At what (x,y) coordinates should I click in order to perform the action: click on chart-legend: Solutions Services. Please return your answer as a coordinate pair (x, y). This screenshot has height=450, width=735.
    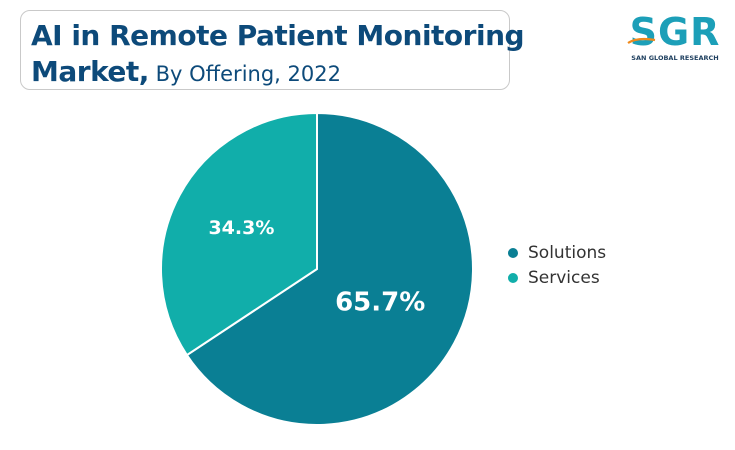
    Looking at the image, I should click on (557, 265).